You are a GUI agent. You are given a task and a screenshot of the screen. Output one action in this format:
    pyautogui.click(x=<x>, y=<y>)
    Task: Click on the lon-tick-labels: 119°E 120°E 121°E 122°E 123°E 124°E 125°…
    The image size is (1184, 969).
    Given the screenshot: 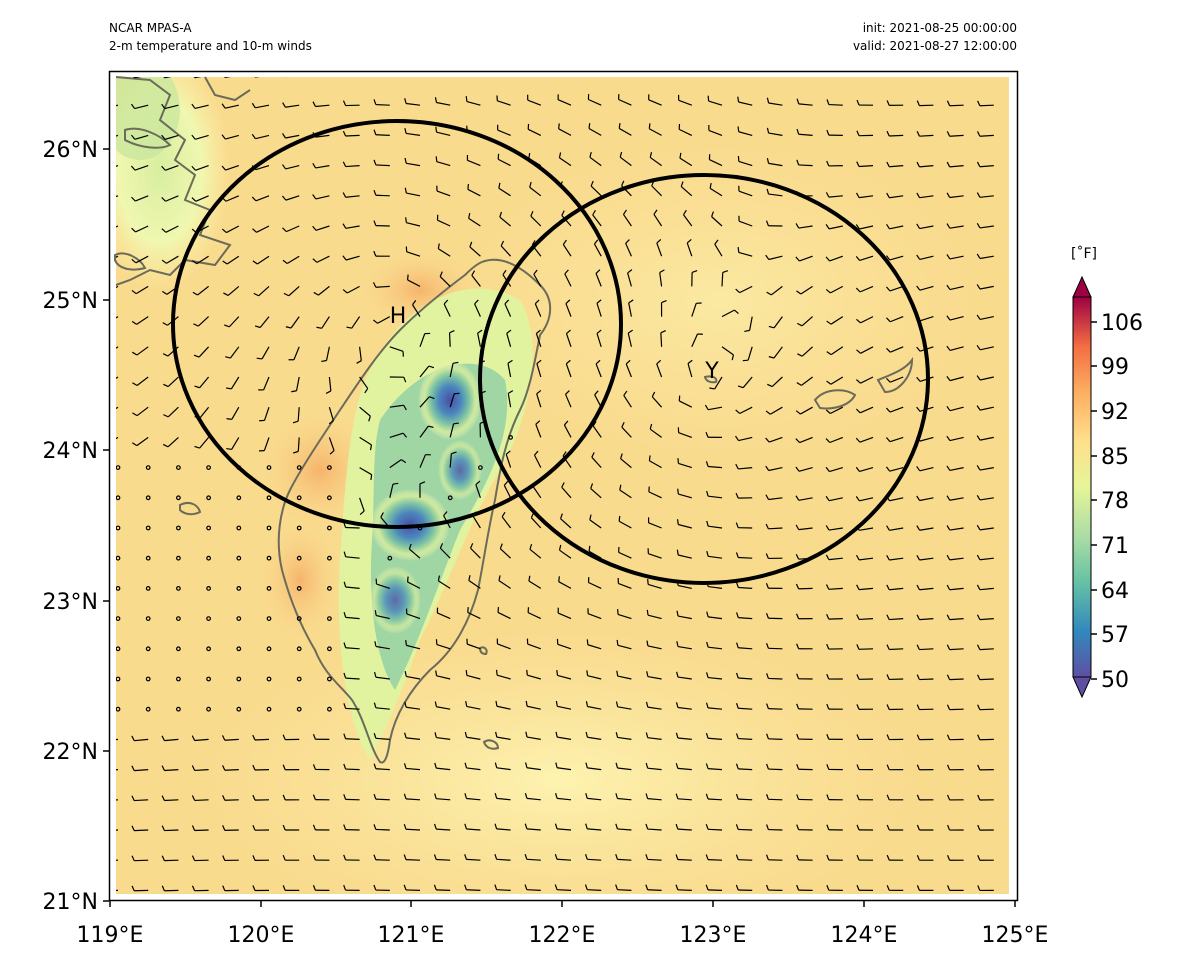 What is the action you would take?
    pyautogui.click(x=563, y=935)
    